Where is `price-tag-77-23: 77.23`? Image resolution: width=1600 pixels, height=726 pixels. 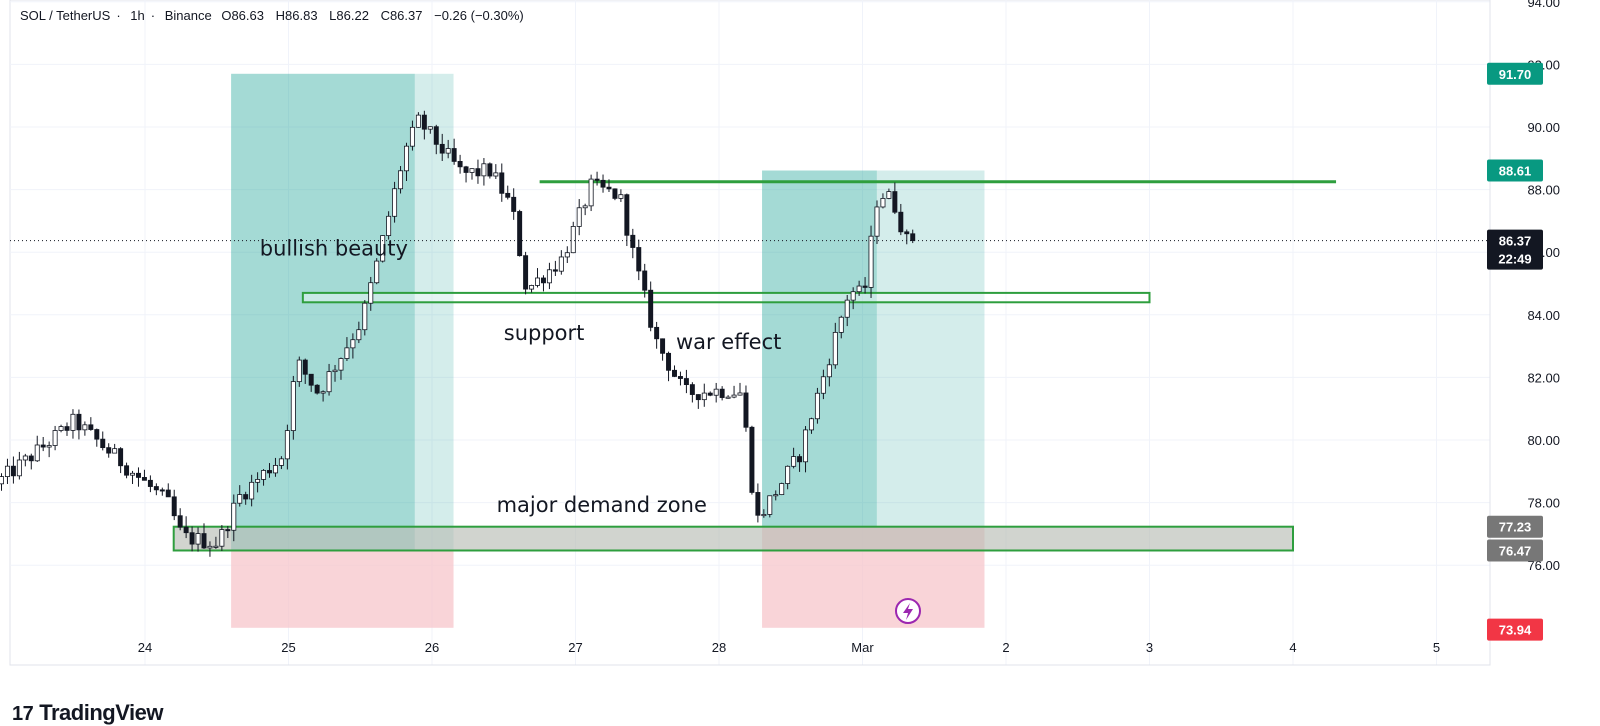
price-tag-77-23: 77.23 is located at coordinates (1515, 526).